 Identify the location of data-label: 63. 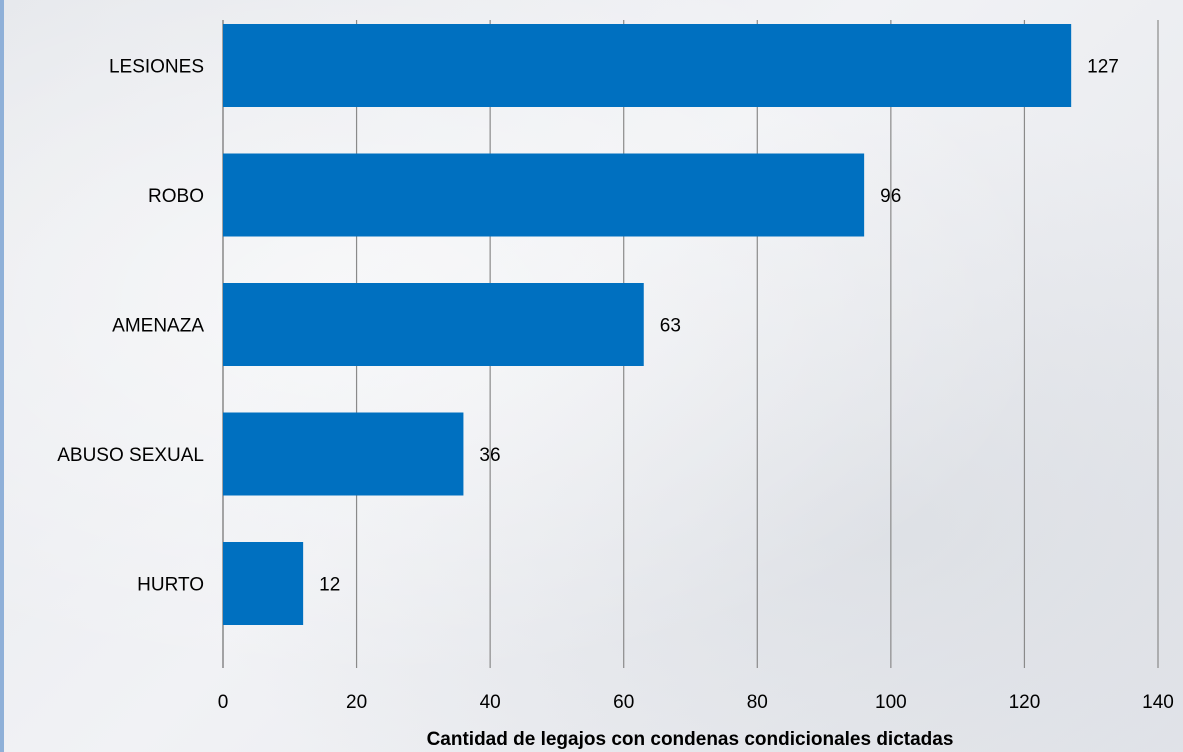
(670, 326).